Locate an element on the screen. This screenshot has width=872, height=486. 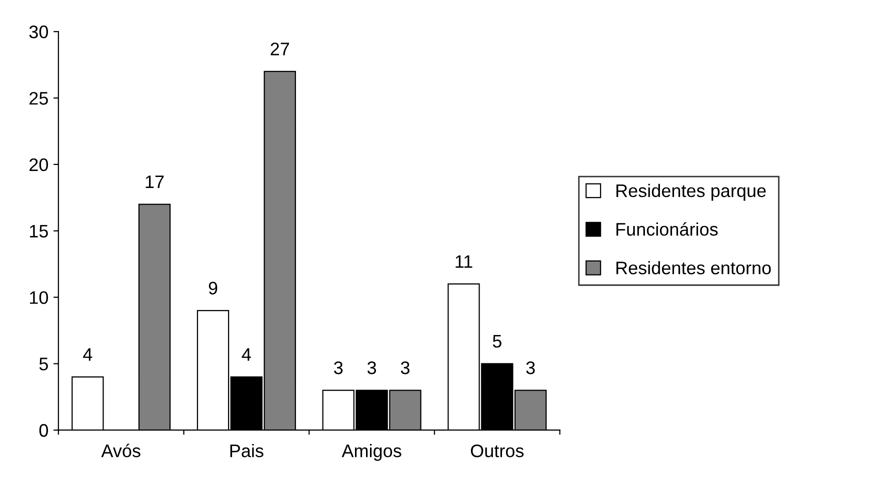
x-tick-label: Avós is located at coordinates (120, 451).